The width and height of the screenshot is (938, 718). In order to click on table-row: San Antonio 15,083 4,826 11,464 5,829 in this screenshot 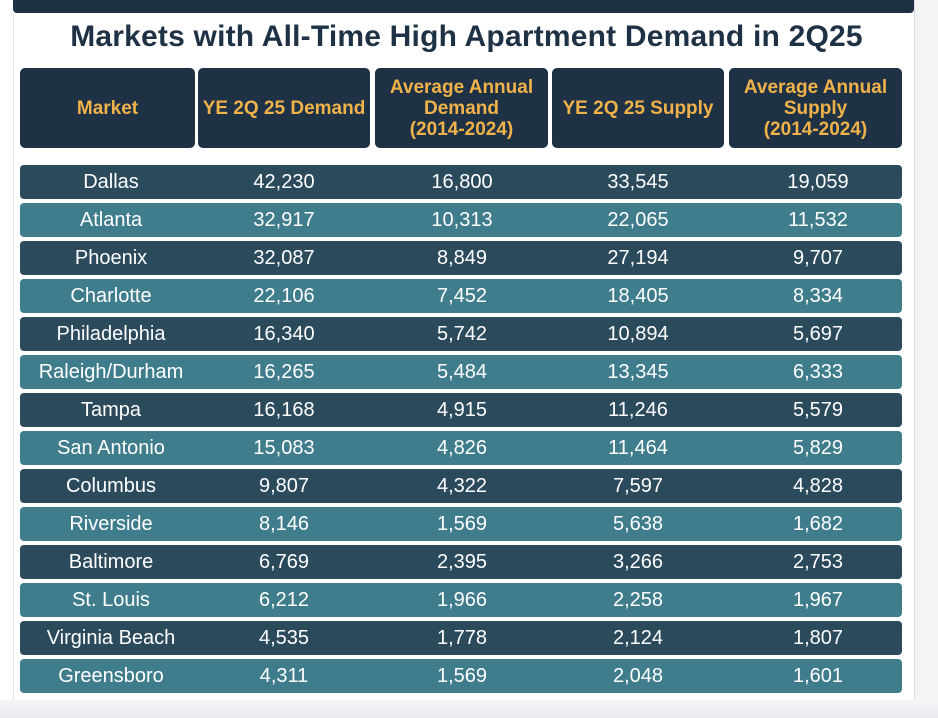, I will do `click(461, 448)`.